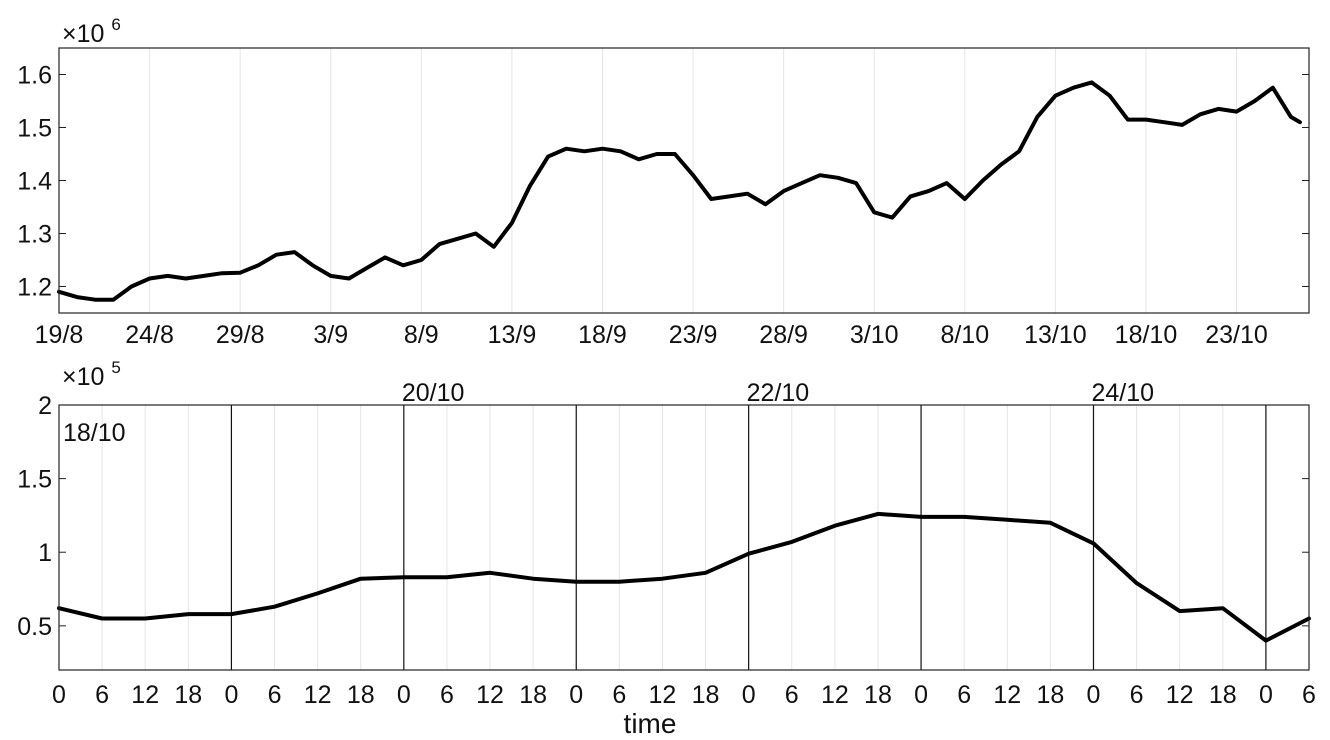 The height and width of the screenshot is (740, 1330). Describe the element at coordinates (91, 374) in the screenshot. I see `bottom-y-exponent: ×10 5` at that location.